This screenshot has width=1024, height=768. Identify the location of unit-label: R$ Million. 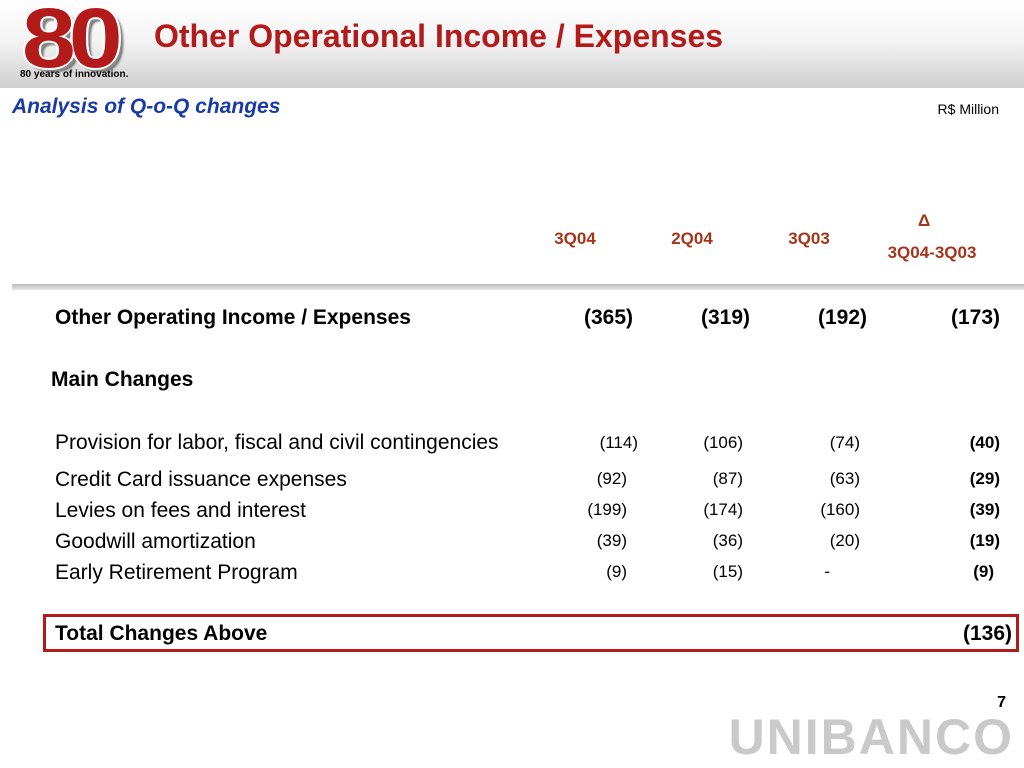
(968, 109).